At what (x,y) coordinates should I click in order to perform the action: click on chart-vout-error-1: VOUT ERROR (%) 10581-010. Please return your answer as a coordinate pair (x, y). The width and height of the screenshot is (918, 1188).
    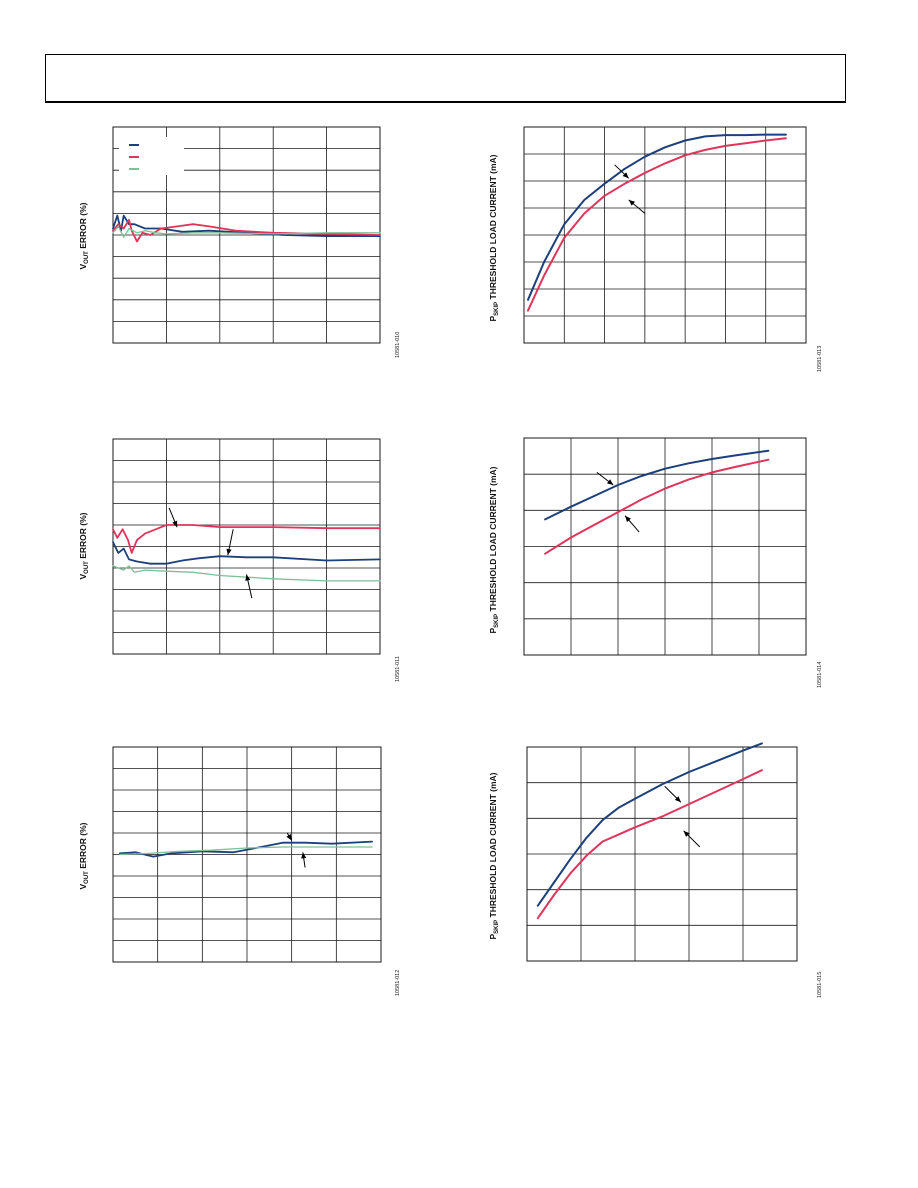
    Looking at the image, I should click on (235, 250).